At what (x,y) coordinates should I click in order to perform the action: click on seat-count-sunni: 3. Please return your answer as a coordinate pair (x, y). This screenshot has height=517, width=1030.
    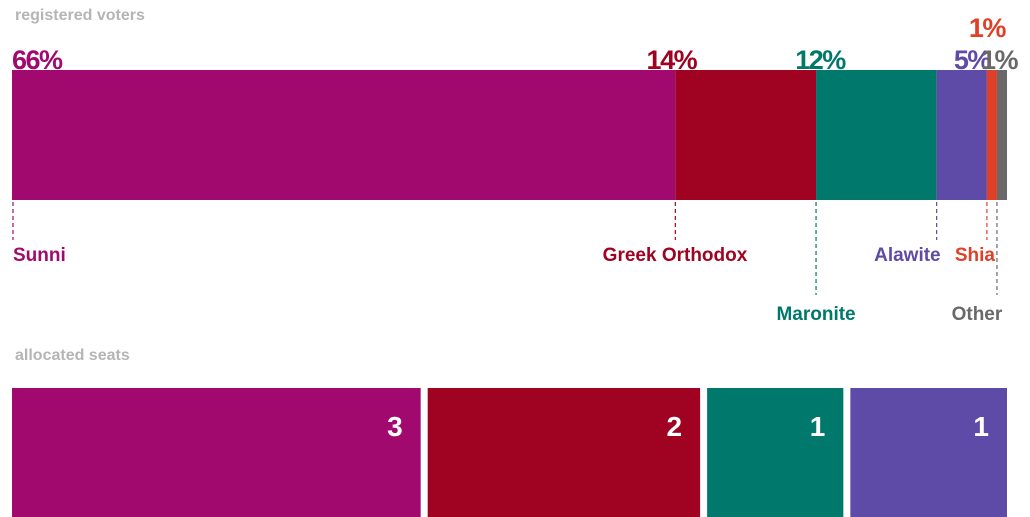
    Looking at the image, I should click on (395, 426).